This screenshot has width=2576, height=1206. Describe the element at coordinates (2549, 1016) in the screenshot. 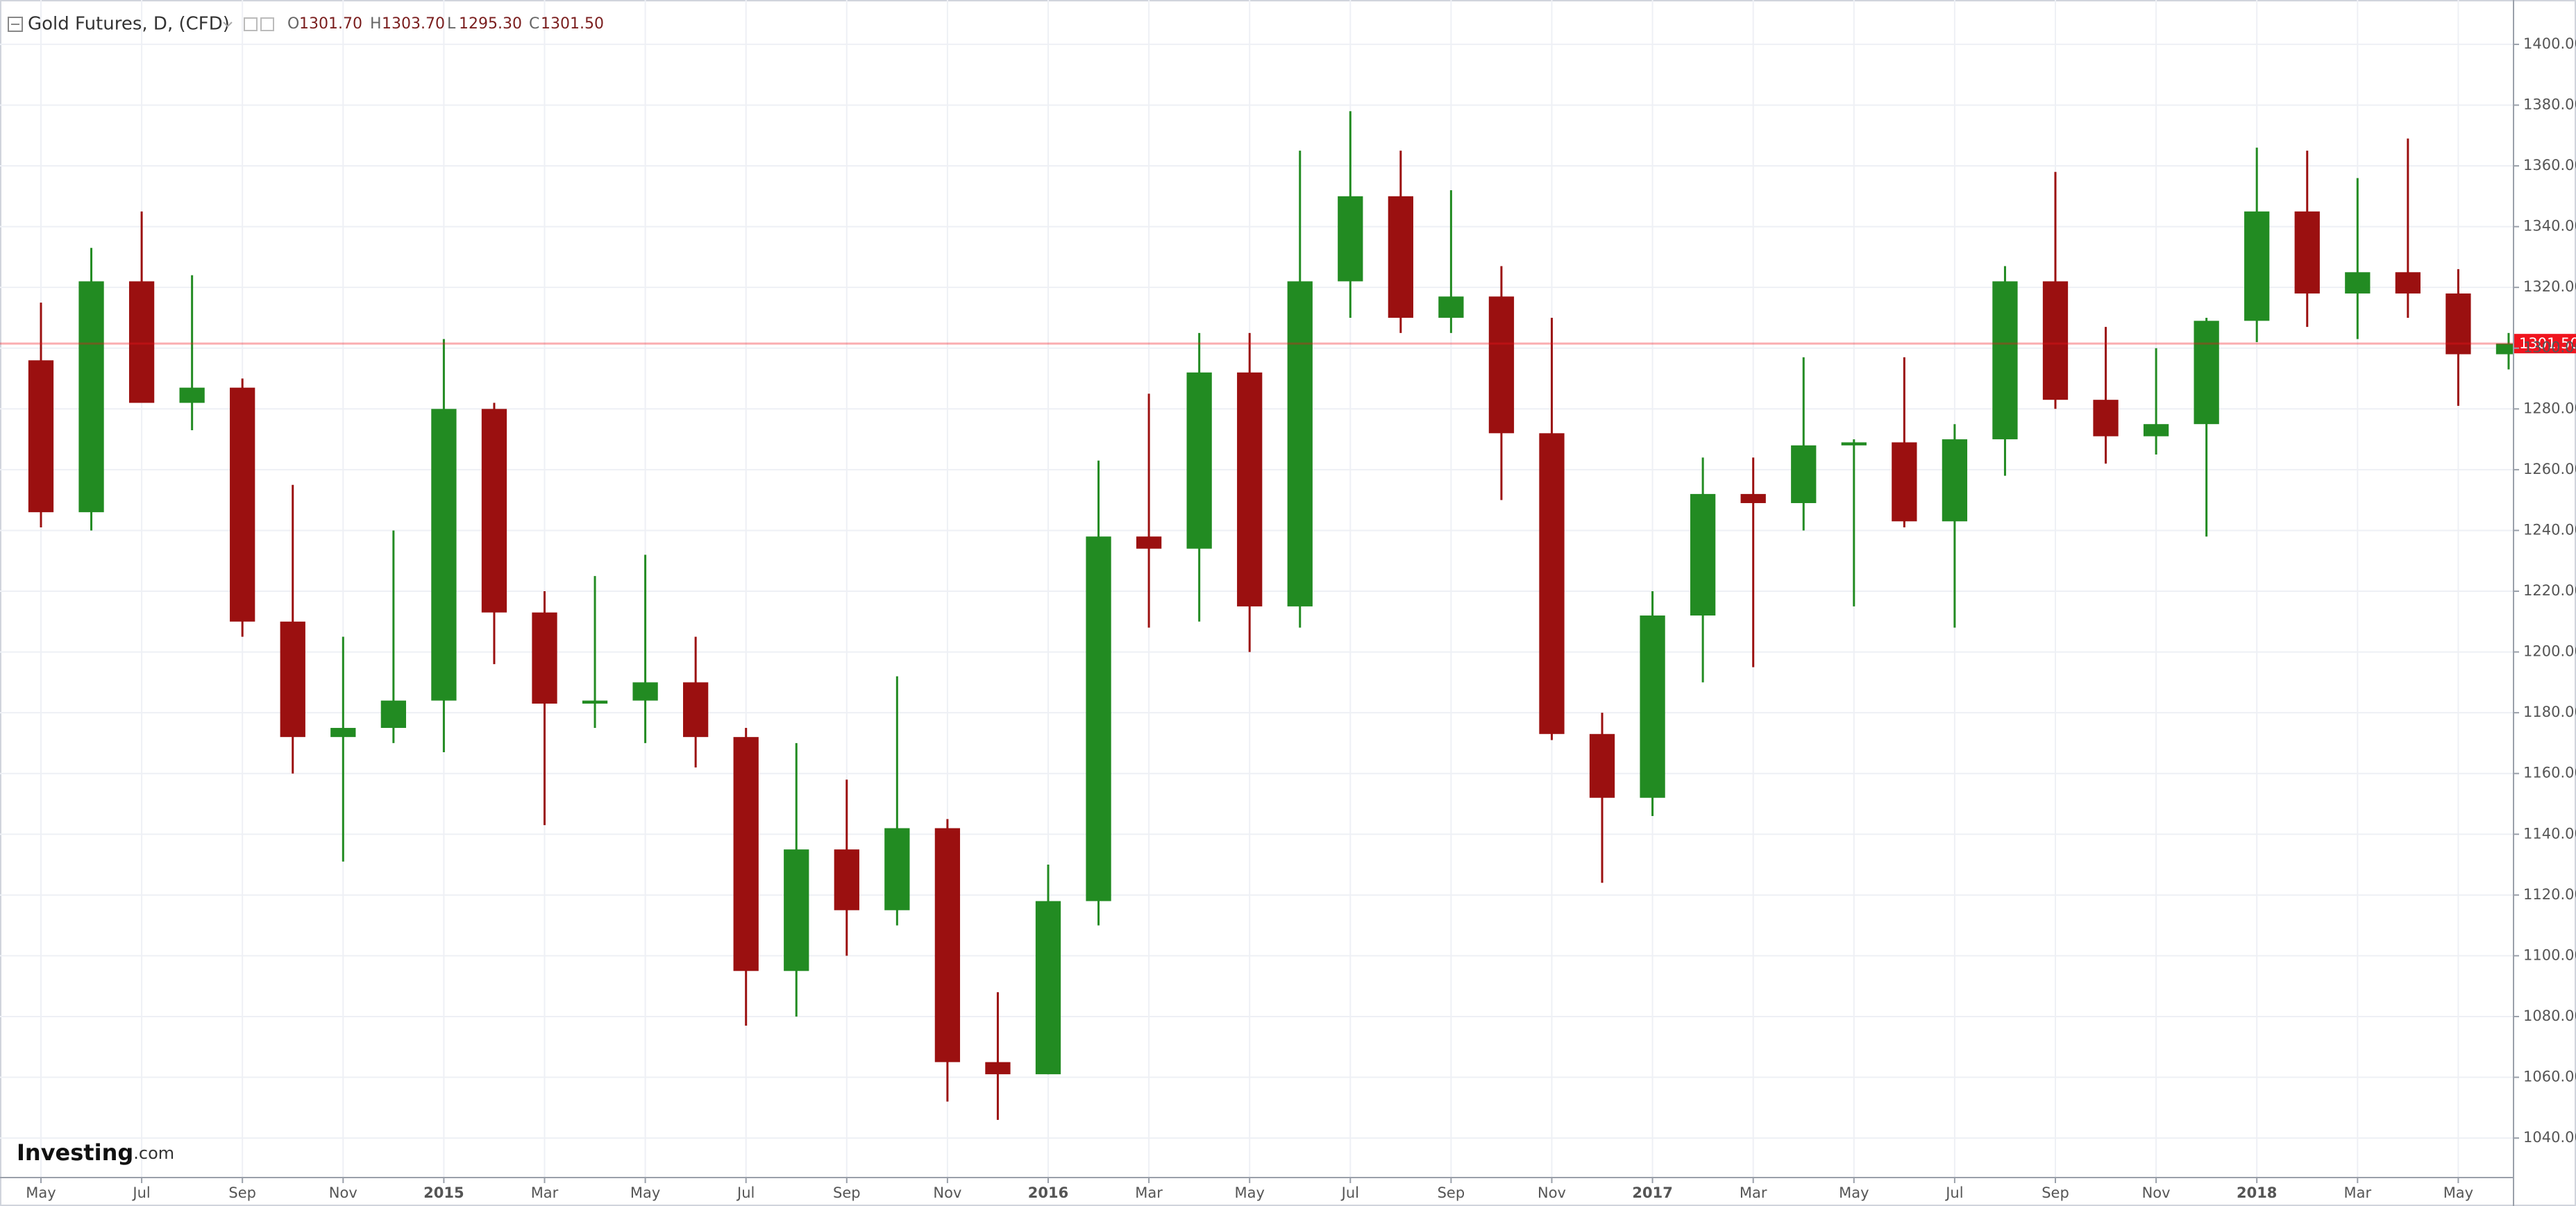

I see `y-tick-label: 1080.00` at that location.